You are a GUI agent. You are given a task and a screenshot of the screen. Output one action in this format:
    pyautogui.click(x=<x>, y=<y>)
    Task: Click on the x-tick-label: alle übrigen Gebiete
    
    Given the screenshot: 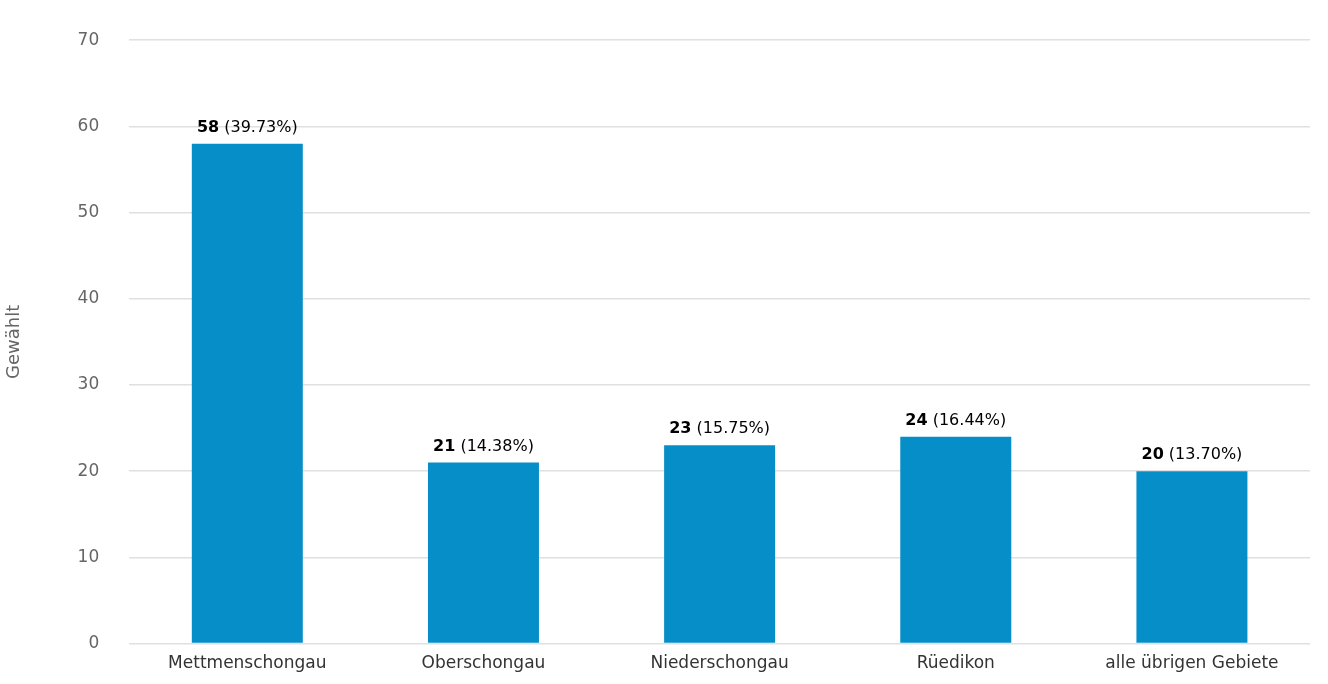 What is the action you would take?
    pyautogui.click(x=1192, y=662)
    